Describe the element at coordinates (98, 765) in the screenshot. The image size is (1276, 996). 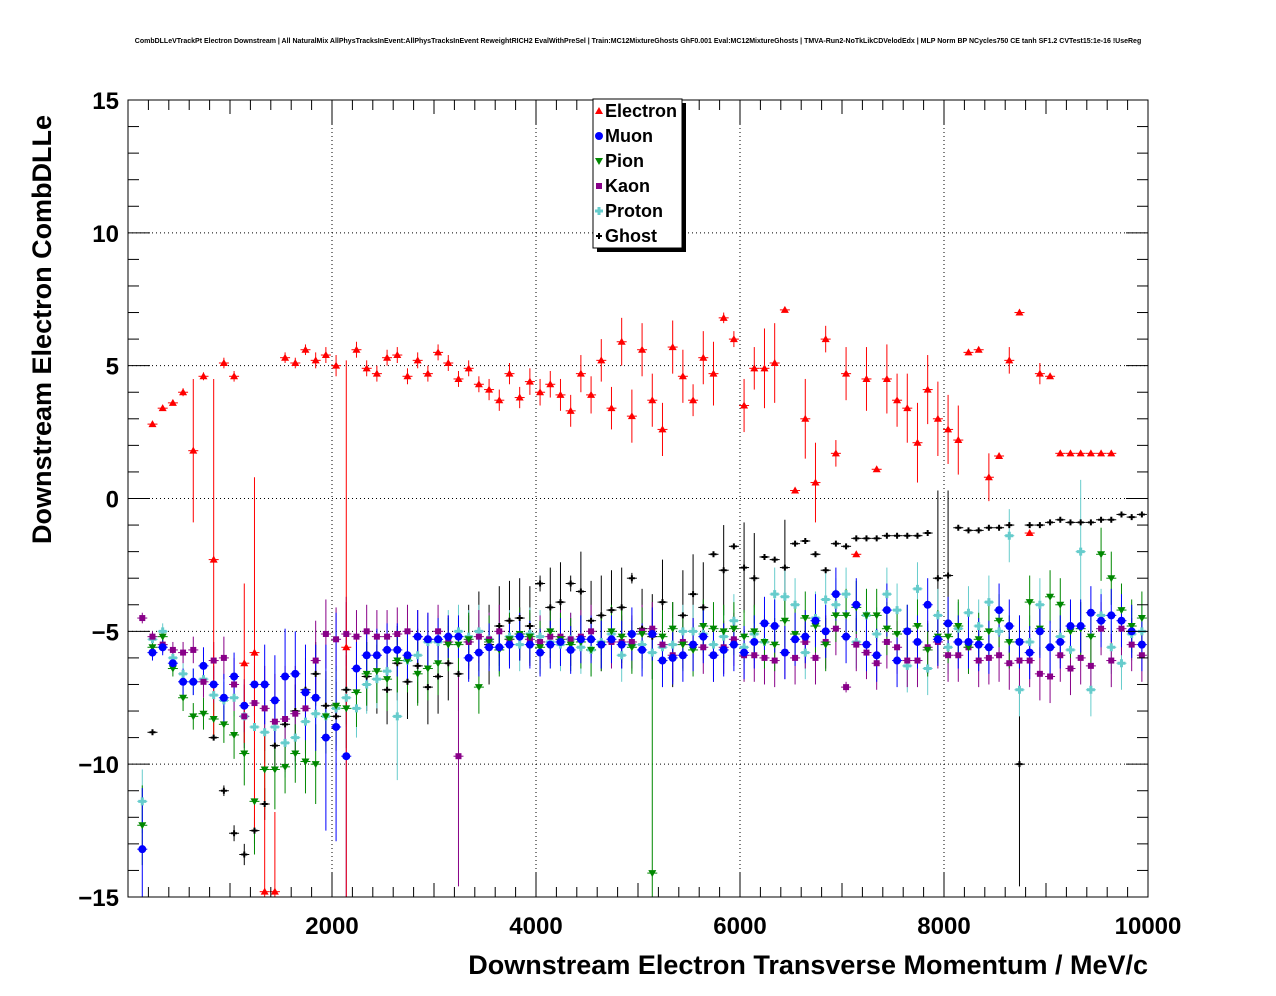
I see `y-tick-label: −10` at that location.